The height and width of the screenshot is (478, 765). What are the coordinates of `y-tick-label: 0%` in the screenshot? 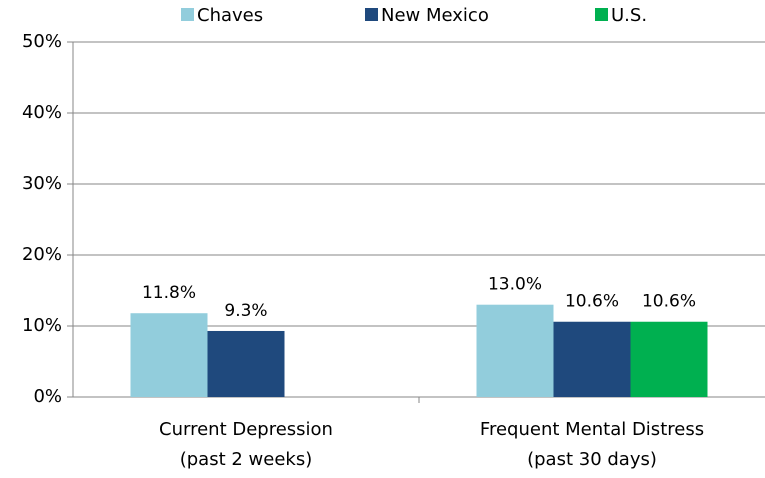 It's located at (47, 396).